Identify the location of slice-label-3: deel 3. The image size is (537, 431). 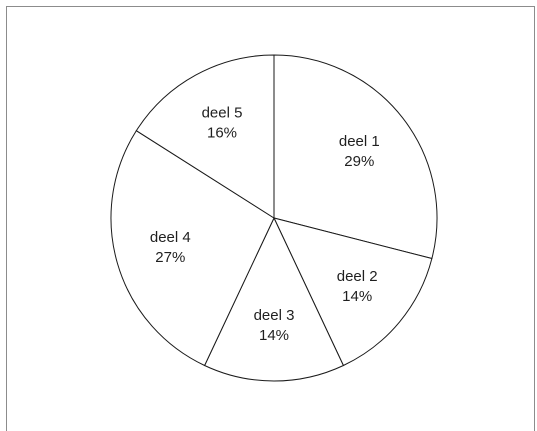
(274, 315).